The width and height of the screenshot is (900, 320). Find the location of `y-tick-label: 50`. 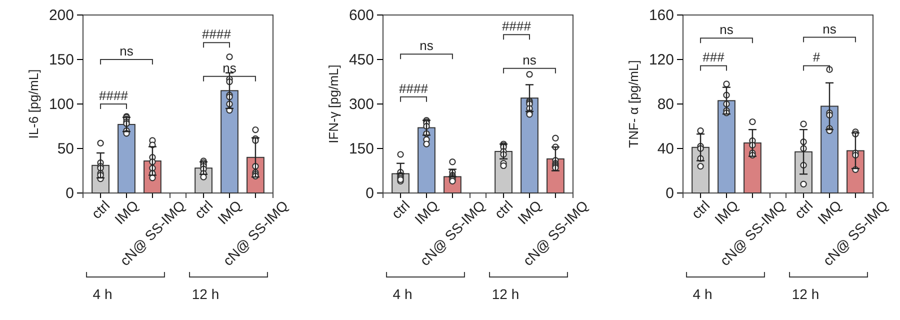

y-tick-label: 50 is located at coordinates (65, 149).